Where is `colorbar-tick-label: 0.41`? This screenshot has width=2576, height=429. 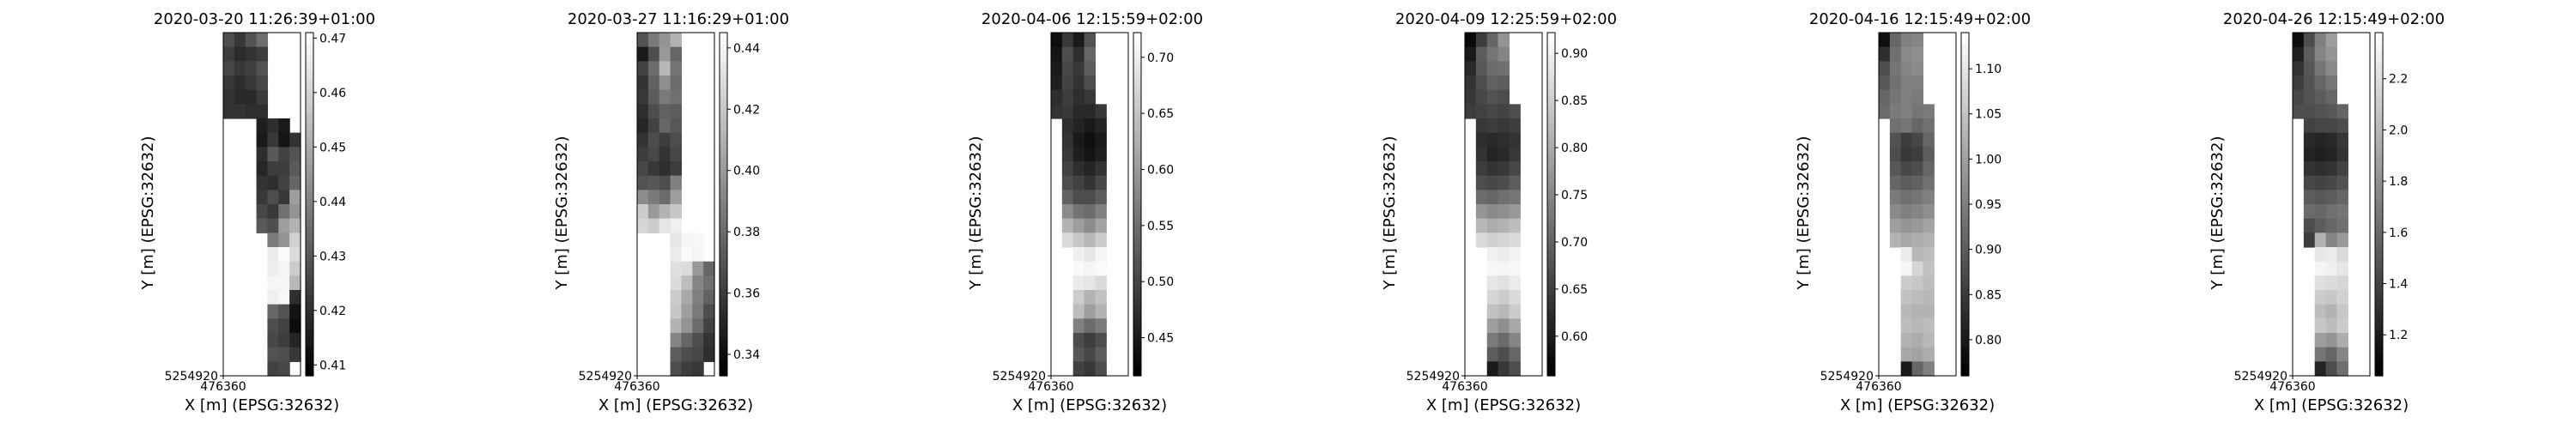 colorbar-tick-label: 0.41 is located at coordinates (333, 366).